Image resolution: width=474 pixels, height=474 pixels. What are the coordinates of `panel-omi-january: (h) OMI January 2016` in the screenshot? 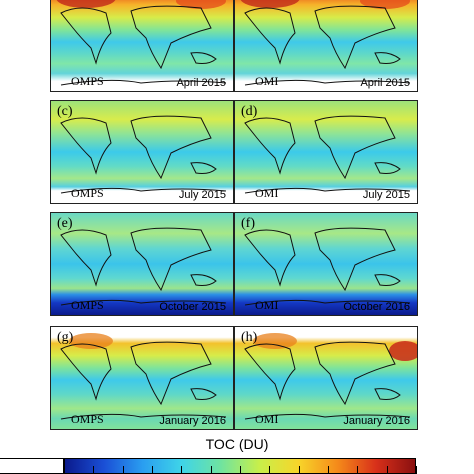 It's located at (326, 378).